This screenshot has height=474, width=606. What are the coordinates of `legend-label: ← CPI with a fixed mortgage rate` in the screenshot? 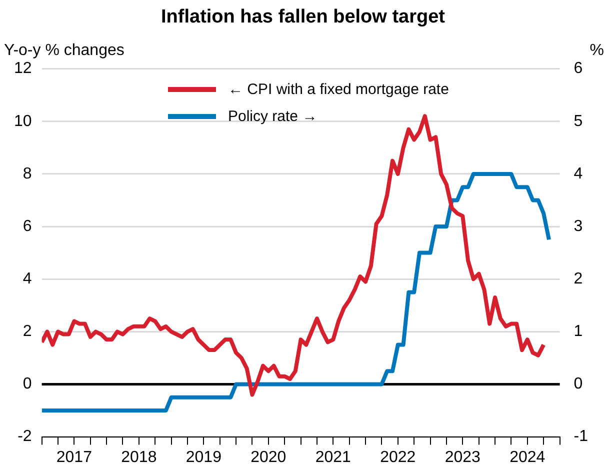 It's located at (338, 89).